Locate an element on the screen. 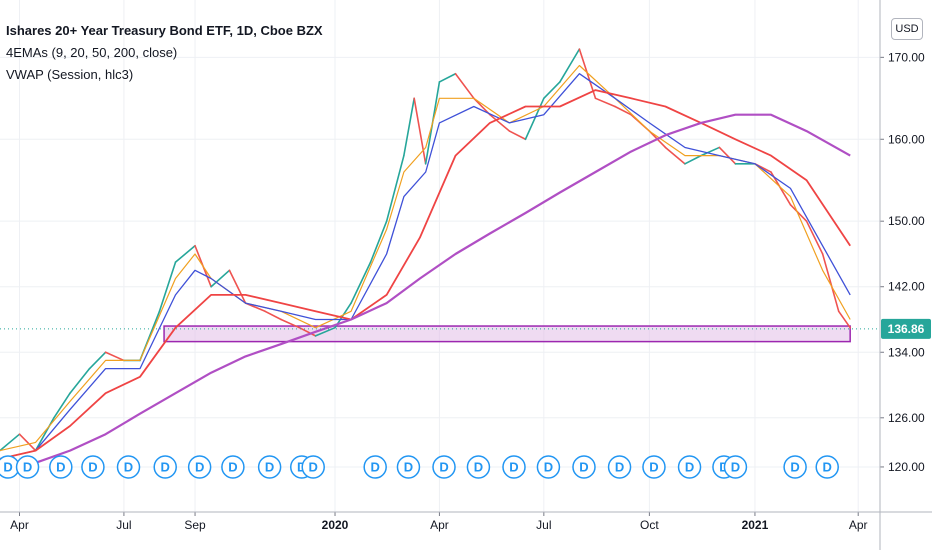 Image resolution: width=932 pixels, height=550 pixels. dividend-markers: DDDDDDDDDDDDDDDDDDDDDDDDD is located at coordinates (419, 467).